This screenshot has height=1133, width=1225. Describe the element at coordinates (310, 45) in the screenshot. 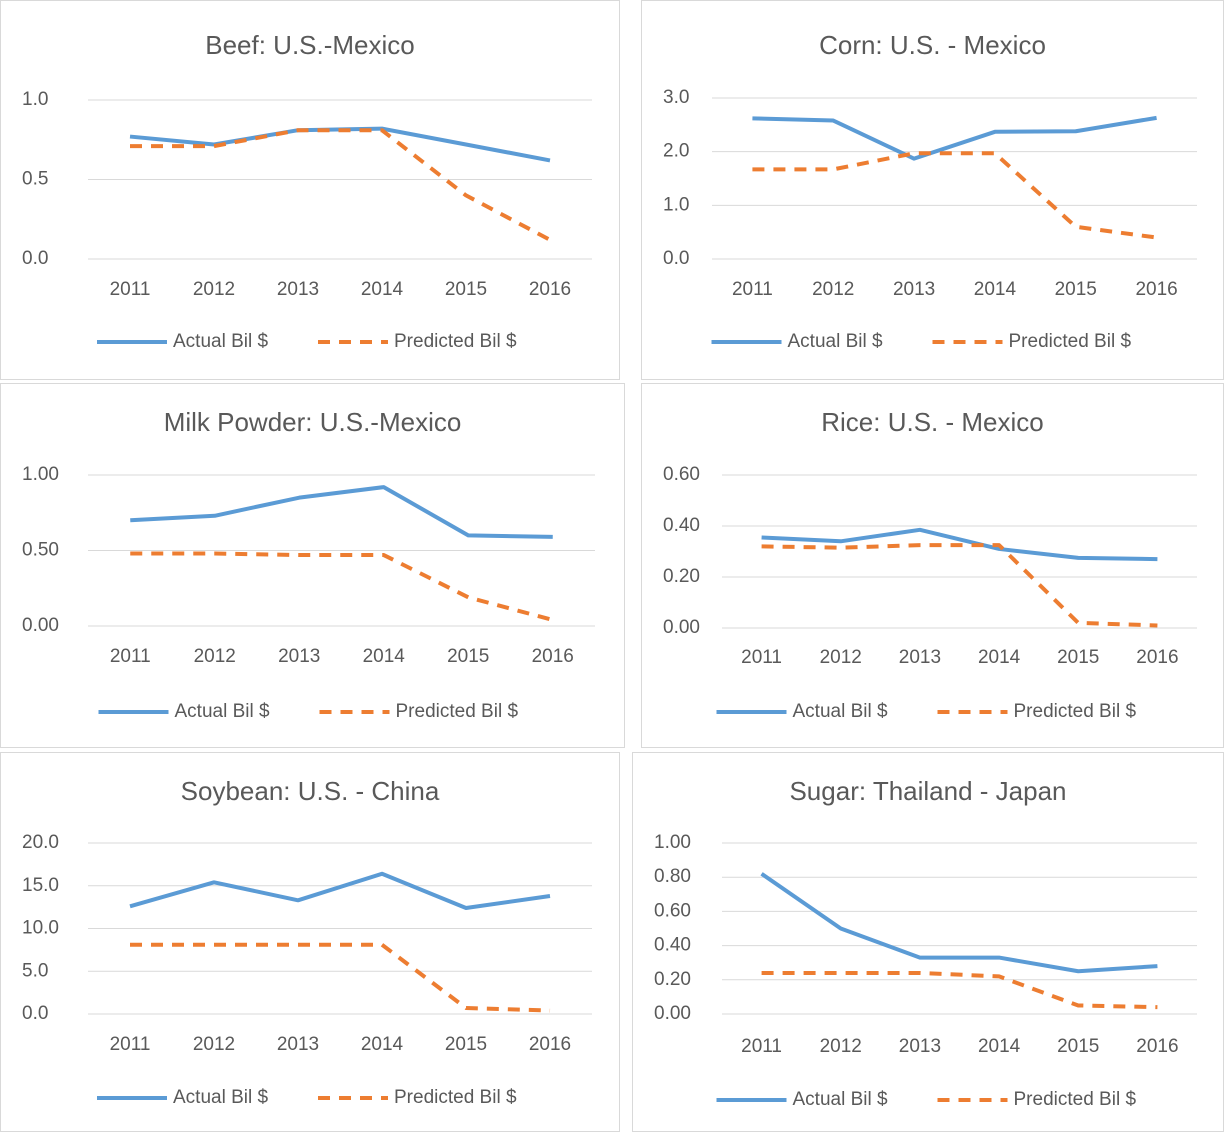

I see `chart-title: Beef: U.S.-Mexico` at that location.